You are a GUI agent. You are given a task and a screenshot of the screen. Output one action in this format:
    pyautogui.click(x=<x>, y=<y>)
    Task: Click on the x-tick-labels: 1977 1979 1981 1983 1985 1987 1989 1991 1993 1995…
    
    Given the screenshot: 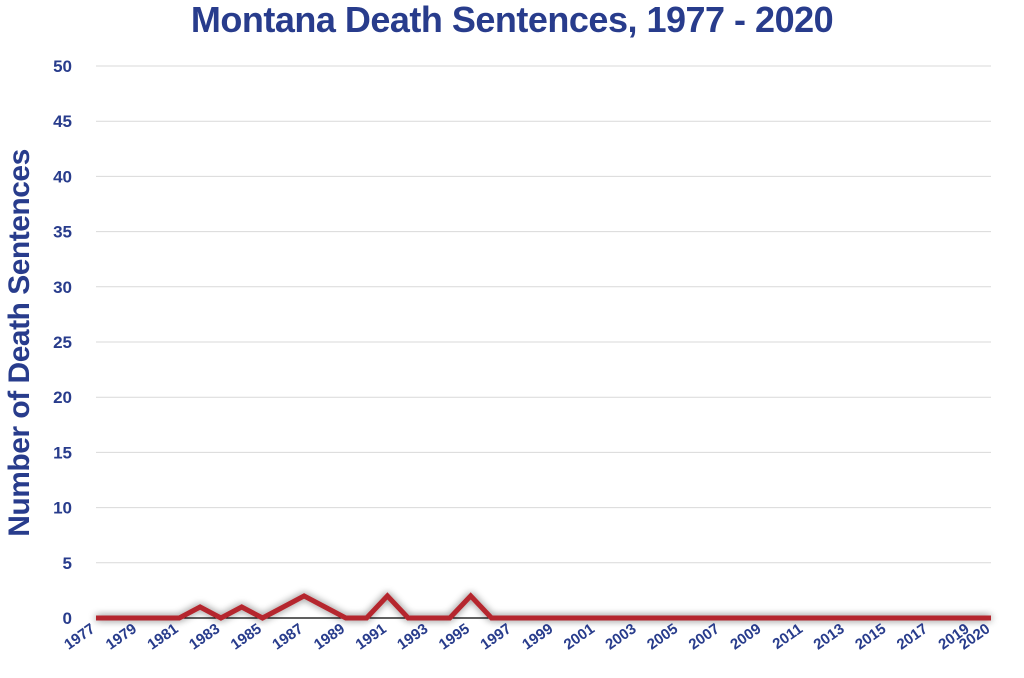 What is the action you would take?
    pyautogui.click(x=527, y=636)
    